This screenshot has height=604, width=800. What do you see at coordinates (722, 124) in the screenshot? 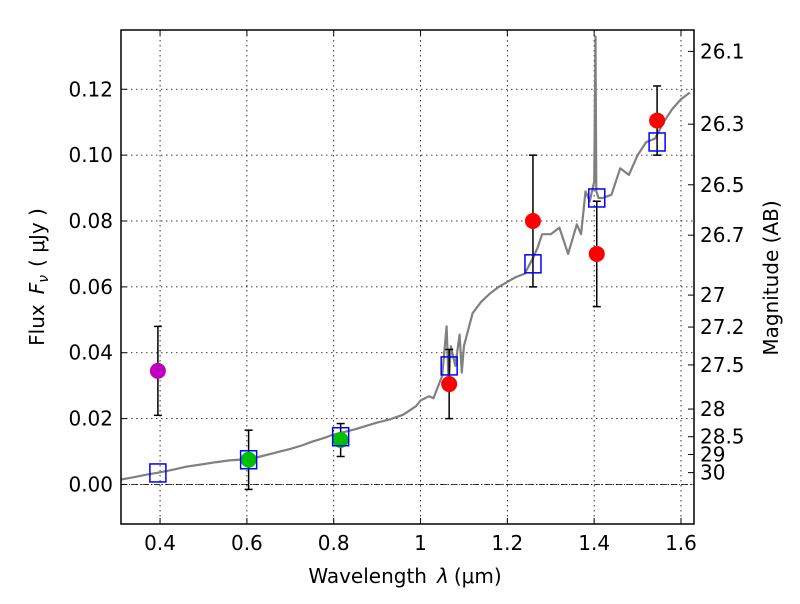
I see `magnitude-tick-label: 26.3` at bounding box center [722, 124].